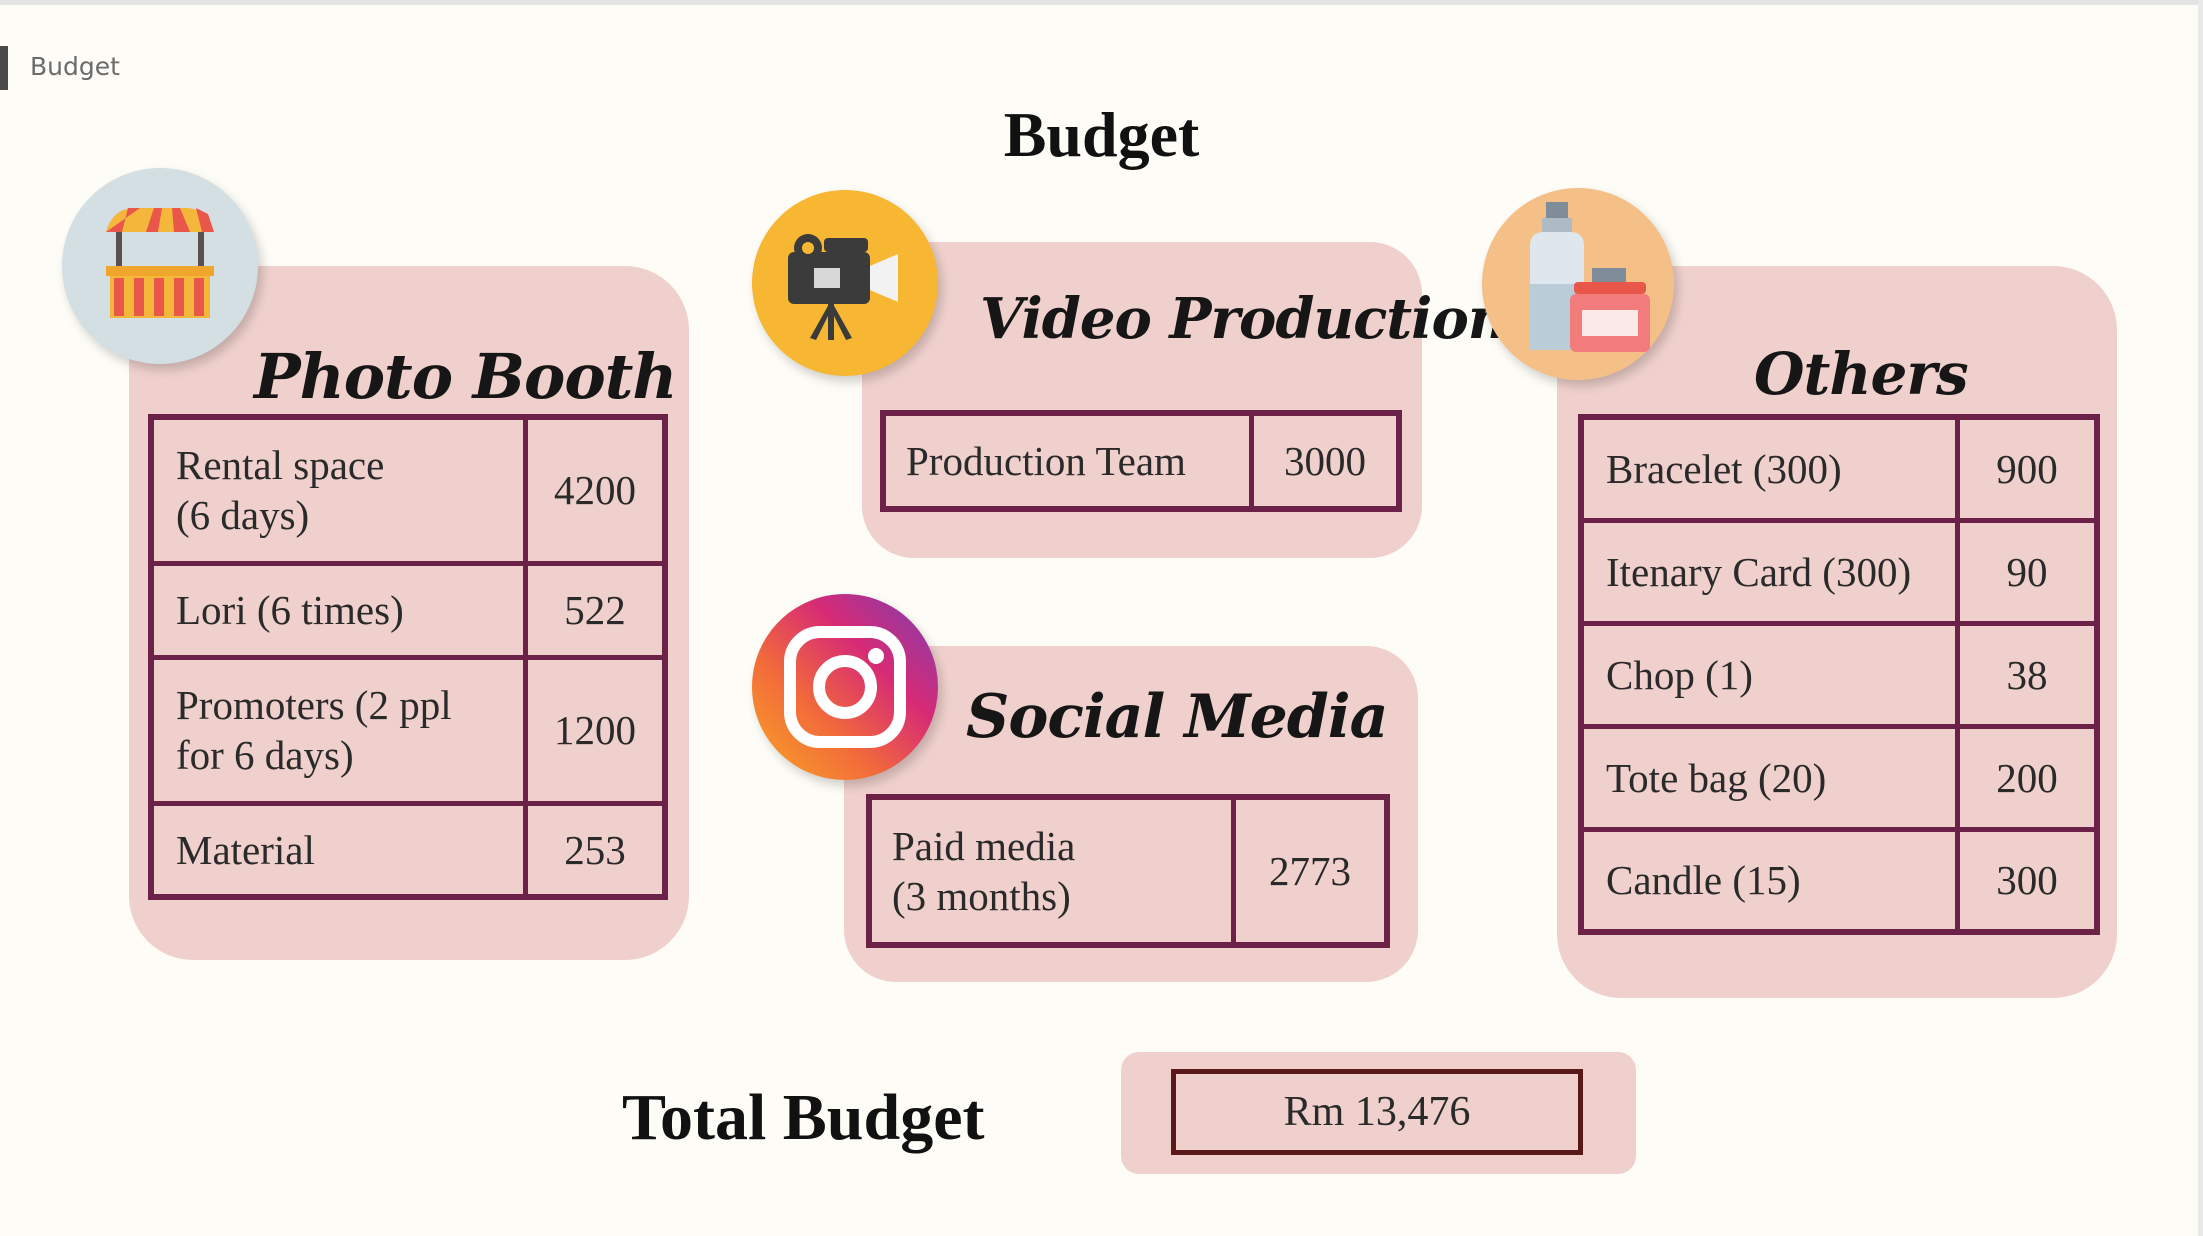 The image size is (2203, 1236). What do you see at coordinates (1377, 1112) in the screenshot?
I see `total-budget-value: Rm 13,476` at bounding box center [1377, 1112].